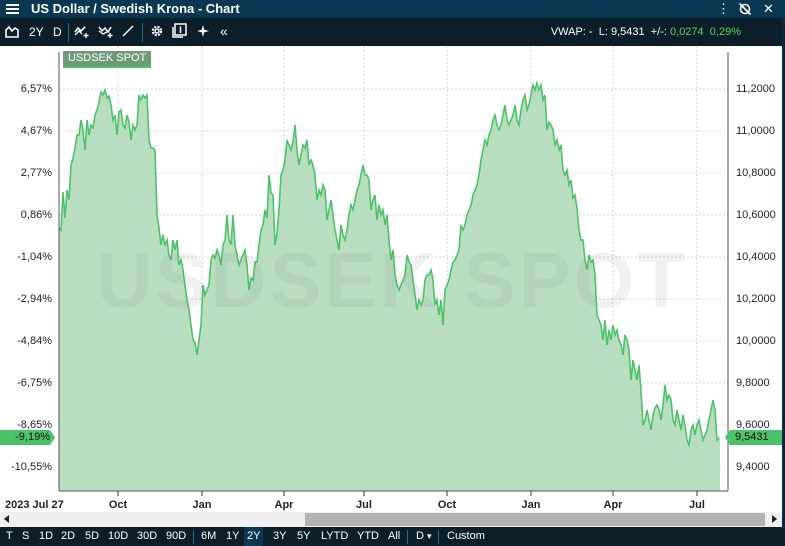 Image resolution: width=785 pixels, height=546 pixels. I want to click on range-button-6m: 6M, so click(209, 536).